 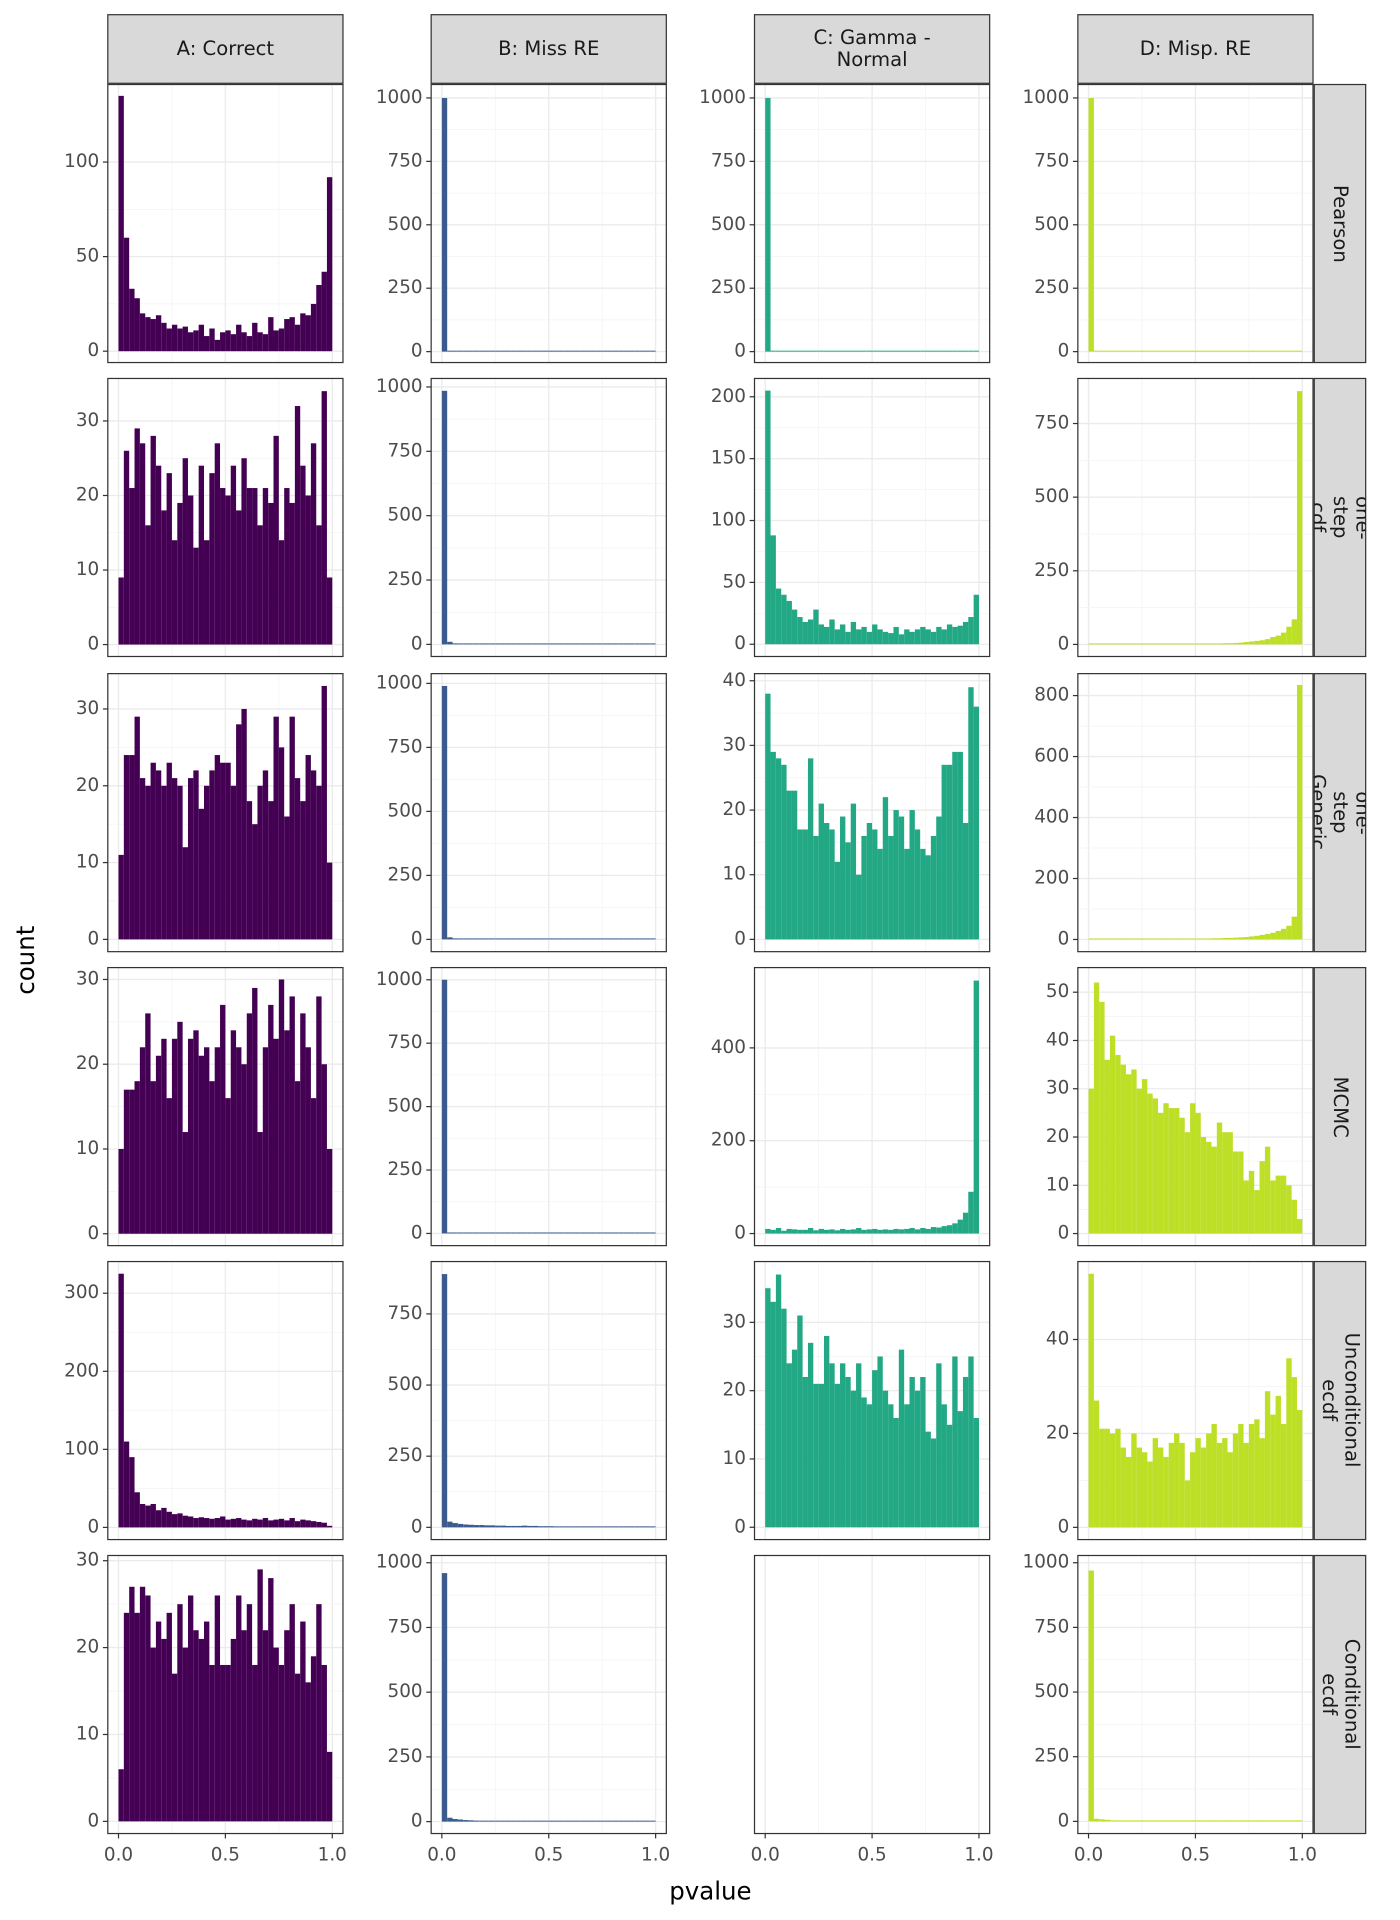 I want to click on row-strip-wrap: one-step Generic, so click(x=1339, y=813).